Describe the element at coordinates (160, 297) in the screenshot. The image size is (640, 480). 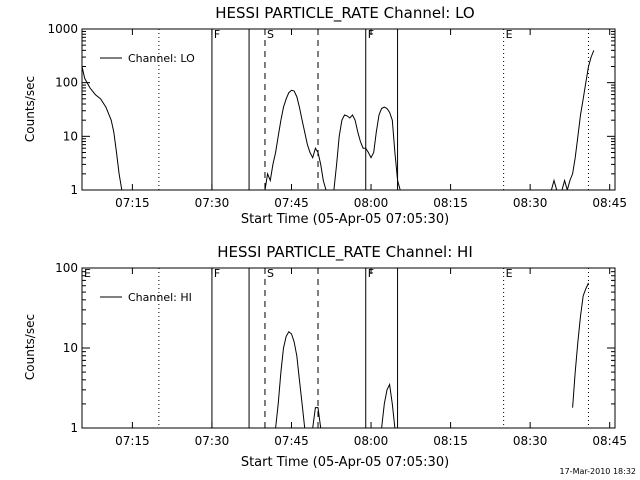
I see `legend-label: Channel: HI` at that location.